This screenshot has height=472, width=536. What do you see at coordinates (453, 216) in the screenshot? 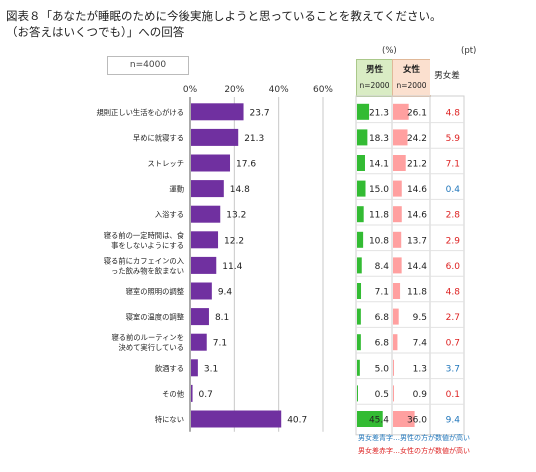
I see `diff-value: 2.8` at bounding box center [453, 216].